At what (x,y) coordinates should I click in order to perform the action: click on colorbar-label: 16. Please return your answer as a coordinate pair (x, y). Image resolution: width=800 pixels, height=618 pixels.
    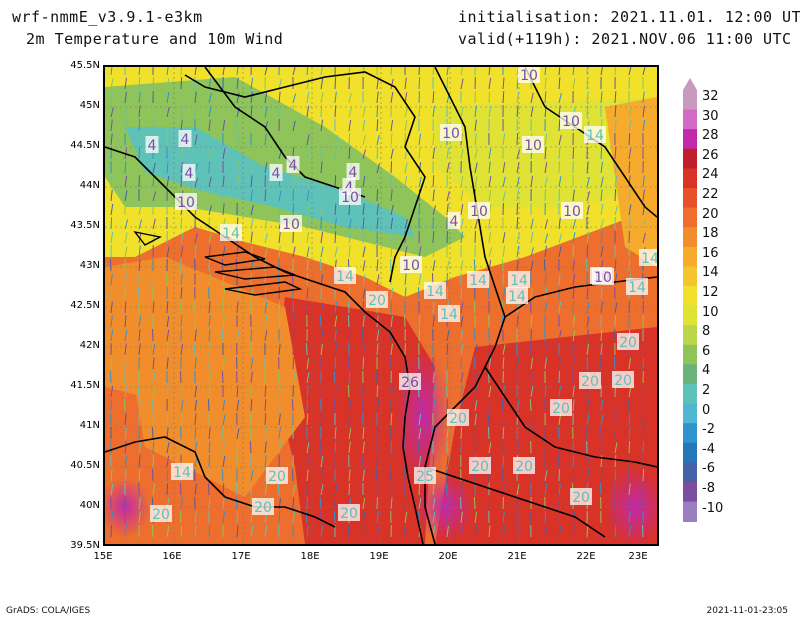
    Looking at the image, I should click on (710, 253).